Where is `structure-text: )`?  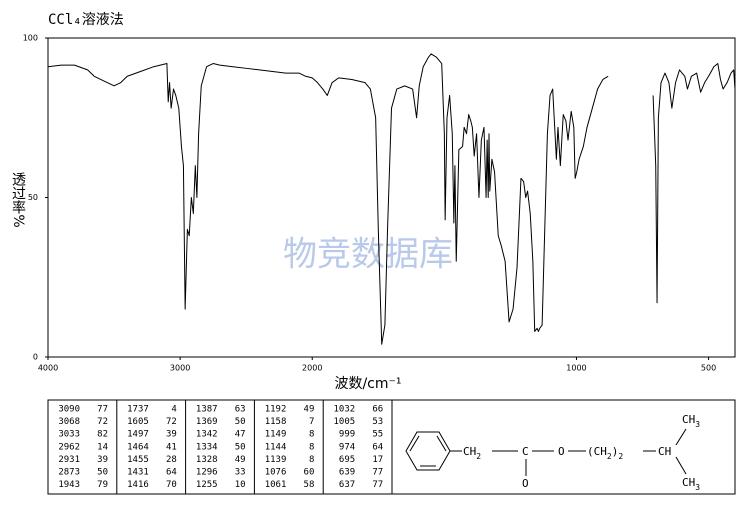 structure-text: ) is located at coordinates (615, 451).